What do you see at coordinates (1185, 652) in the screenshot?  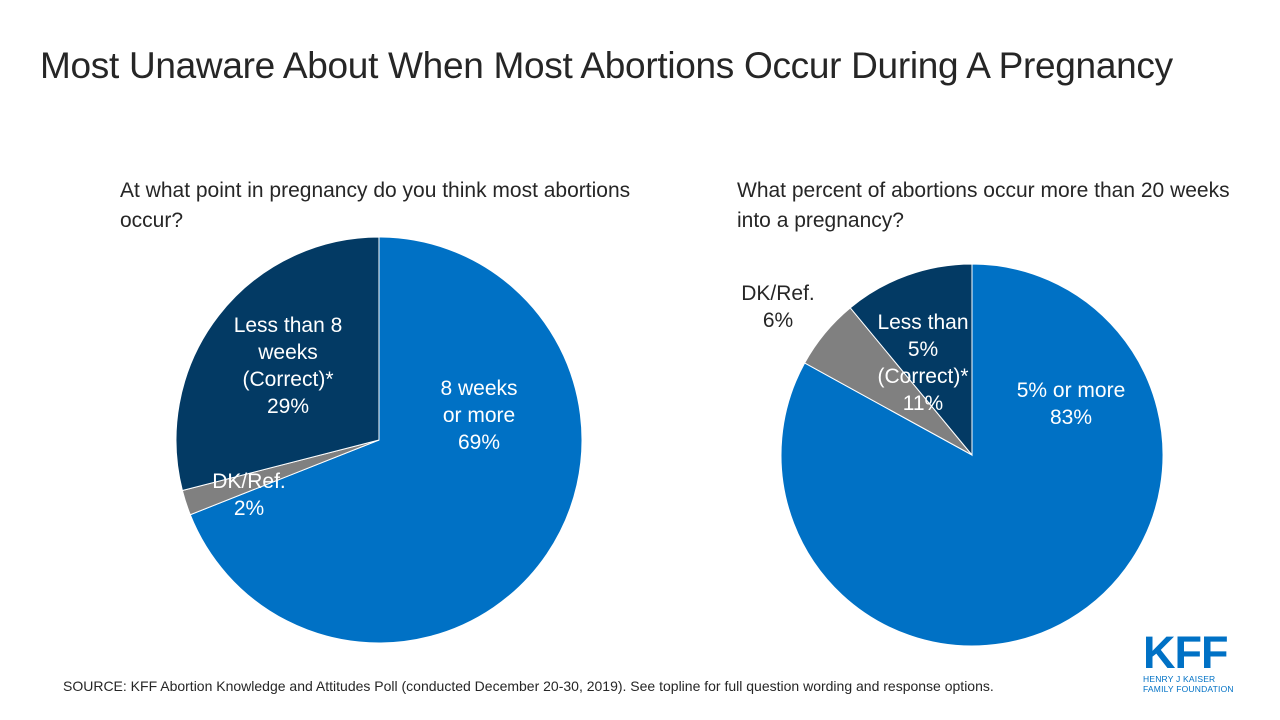 I see `logo-word: KFF` at bounding box center [1185, 652].